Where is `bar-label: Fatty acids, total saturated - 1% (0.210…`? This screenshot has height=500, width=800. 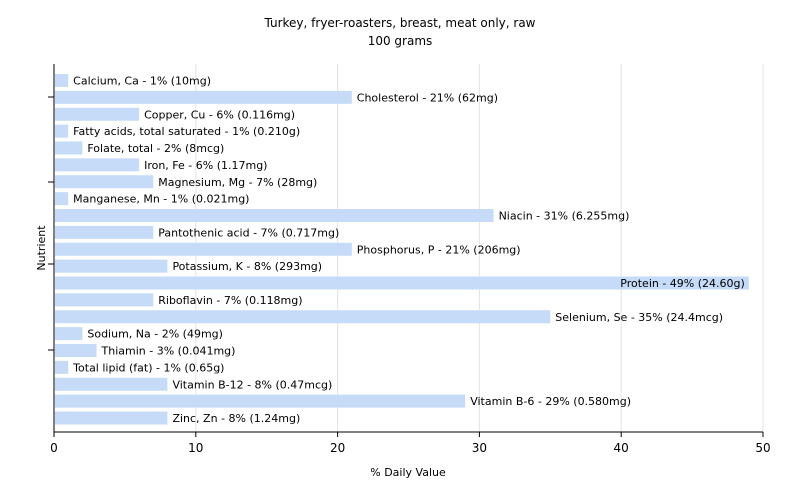
bar-label: Fatty acids, total saturated - 1% (0.210… is located at coordinates (186, 131).